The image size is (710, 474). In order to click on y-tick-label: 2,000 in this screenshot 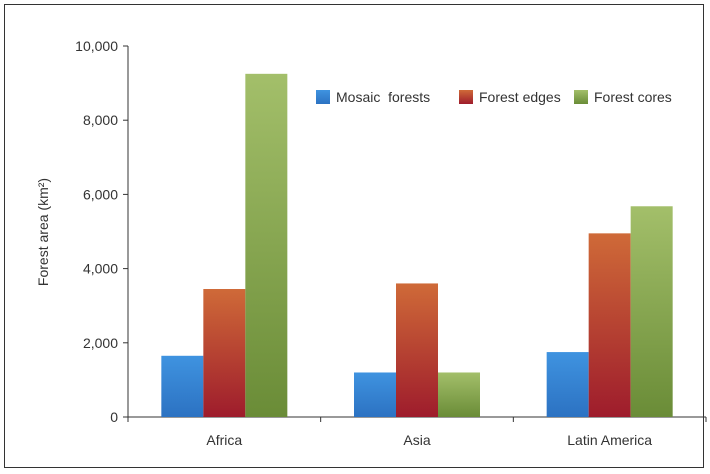, I will do `click(100, 343)`.